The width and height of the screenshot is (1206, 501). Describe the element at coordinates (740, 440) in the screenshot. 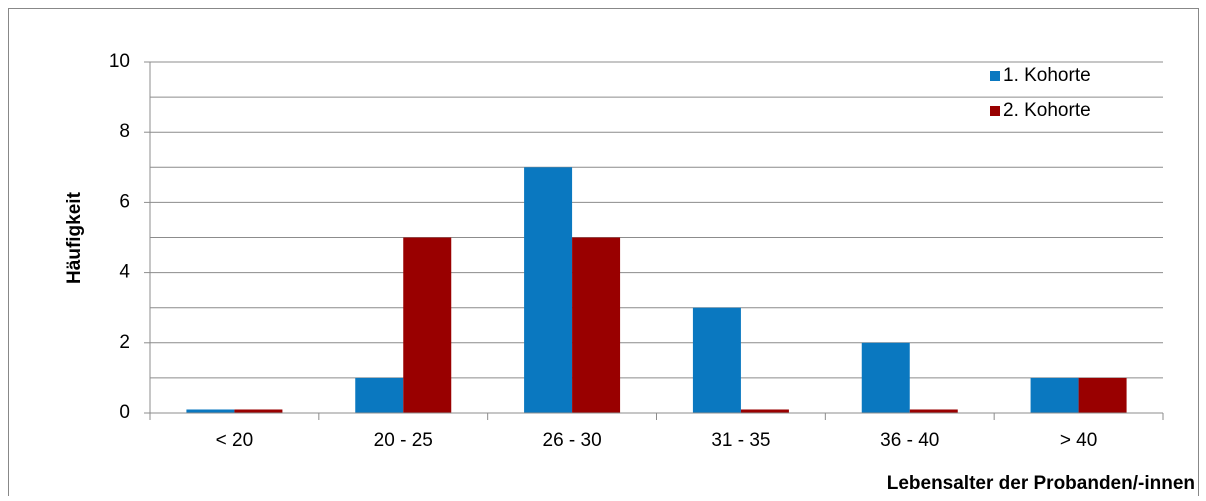

I see `x-tick-label: 31 - 35` at that location.